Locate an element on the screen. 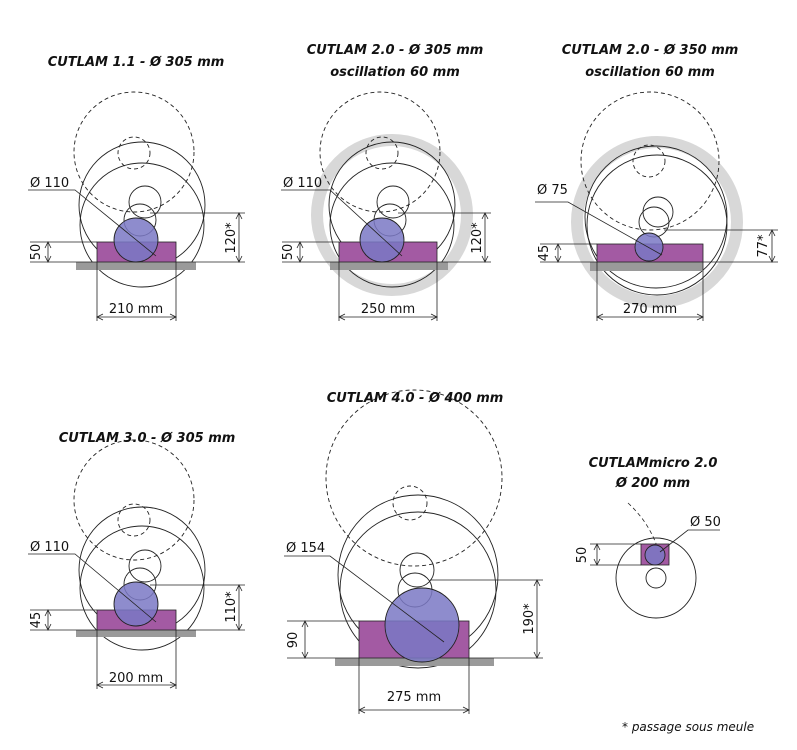  oscillation-halo is located at coordinates (657, 222).